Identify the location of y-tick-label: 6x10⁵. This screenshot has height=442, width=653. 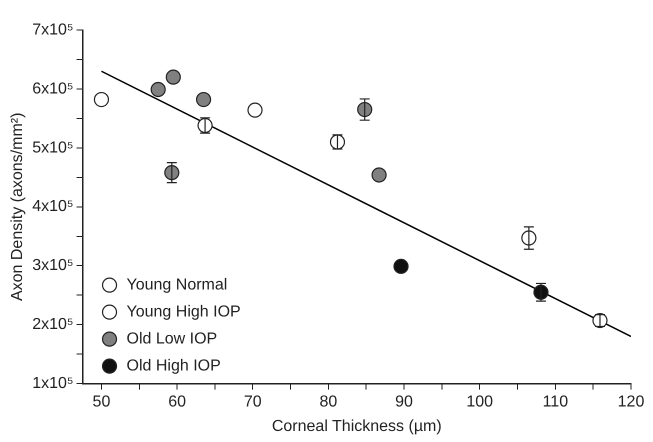
(53, 89).